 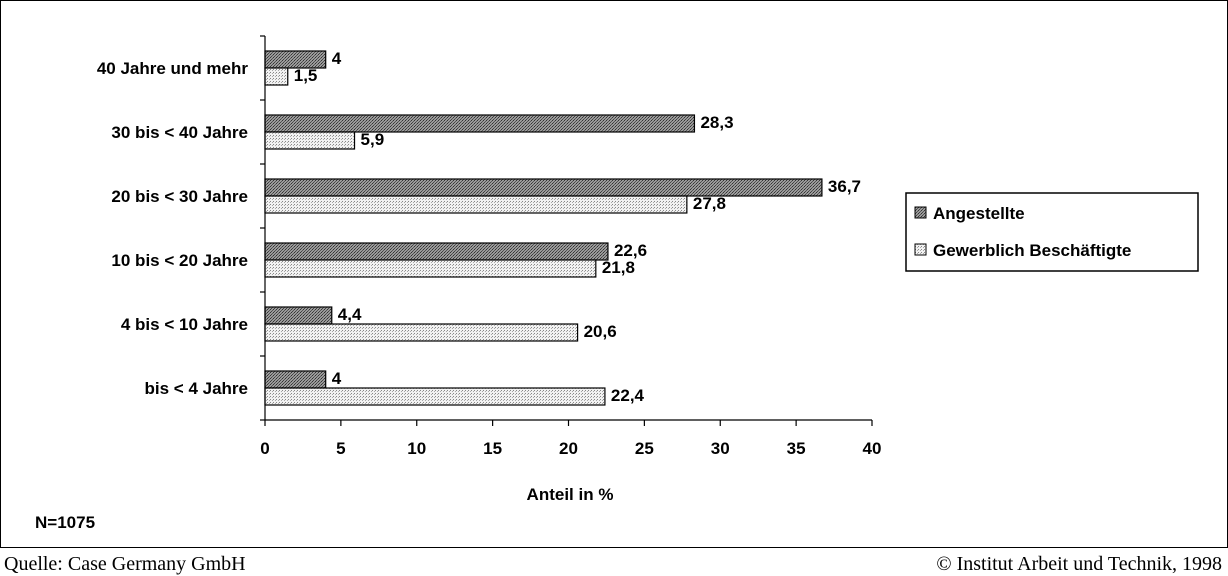 I want to click on legend-label-angestellte: Angestellte, so click(x=979, y=213).